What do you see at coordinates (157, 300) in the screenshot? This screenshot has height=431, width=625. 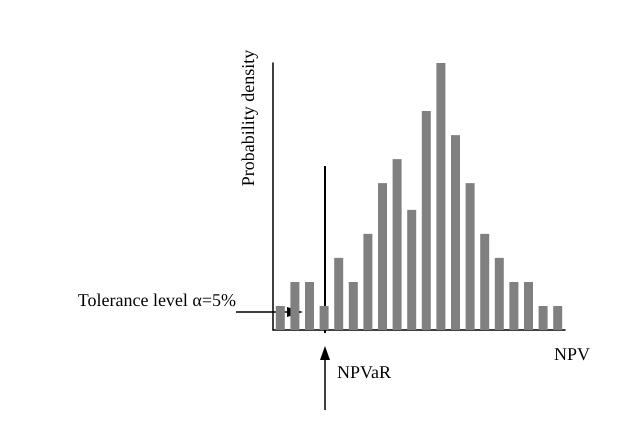 I see `text: Tolerance level α=5%` at bounding box center [157, 300].